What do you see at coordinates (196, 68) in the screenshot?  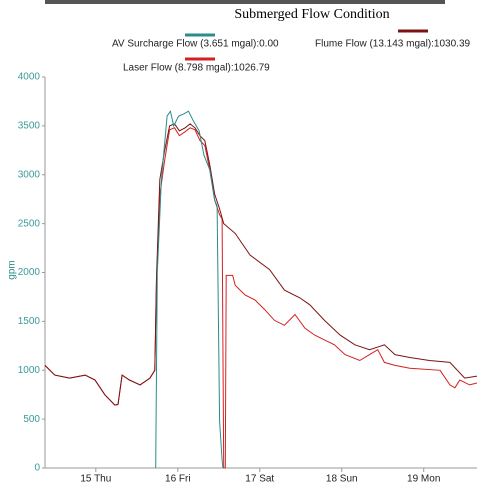 I see `legend-label: Laser Flow (8.798 mgal):1026.79` at bounding box center [196, 68].